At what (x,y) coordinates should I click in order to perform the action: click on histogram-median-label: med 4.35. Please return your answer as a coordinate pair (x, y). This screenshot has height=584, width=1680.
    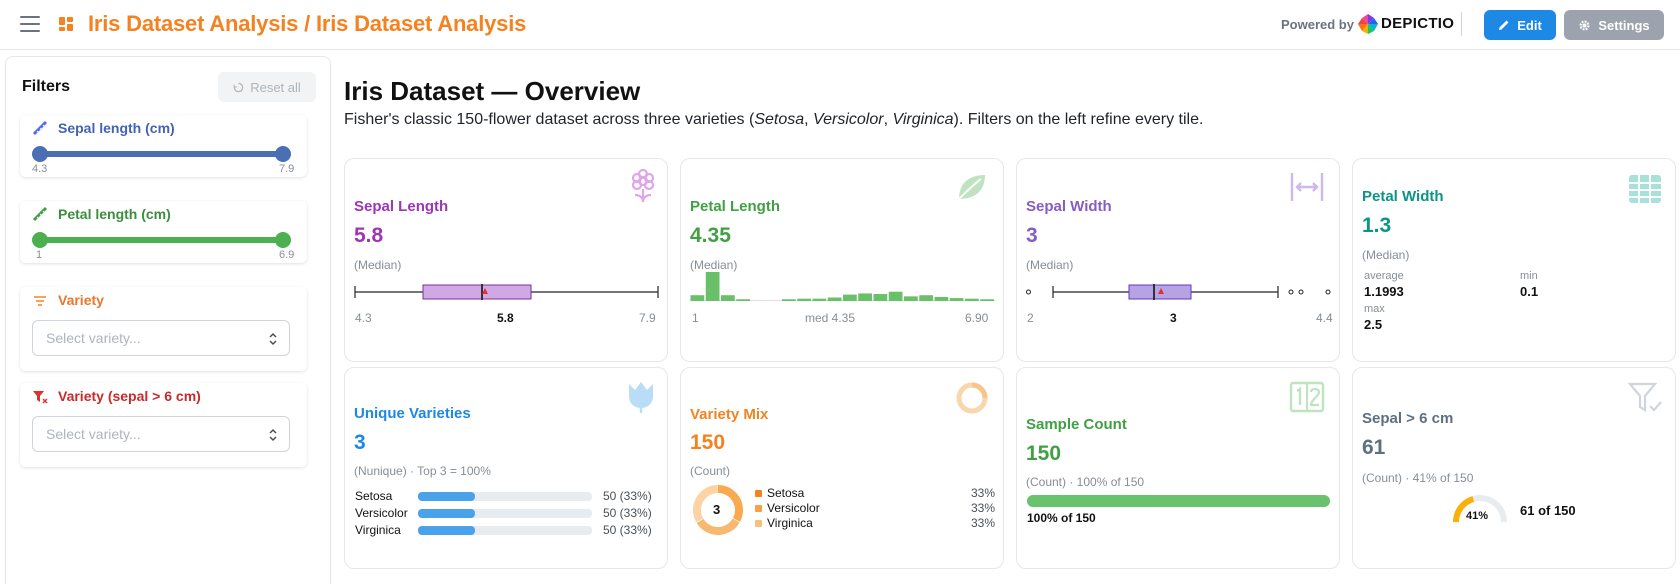
    Looking at the image, I should click on (830, 318).